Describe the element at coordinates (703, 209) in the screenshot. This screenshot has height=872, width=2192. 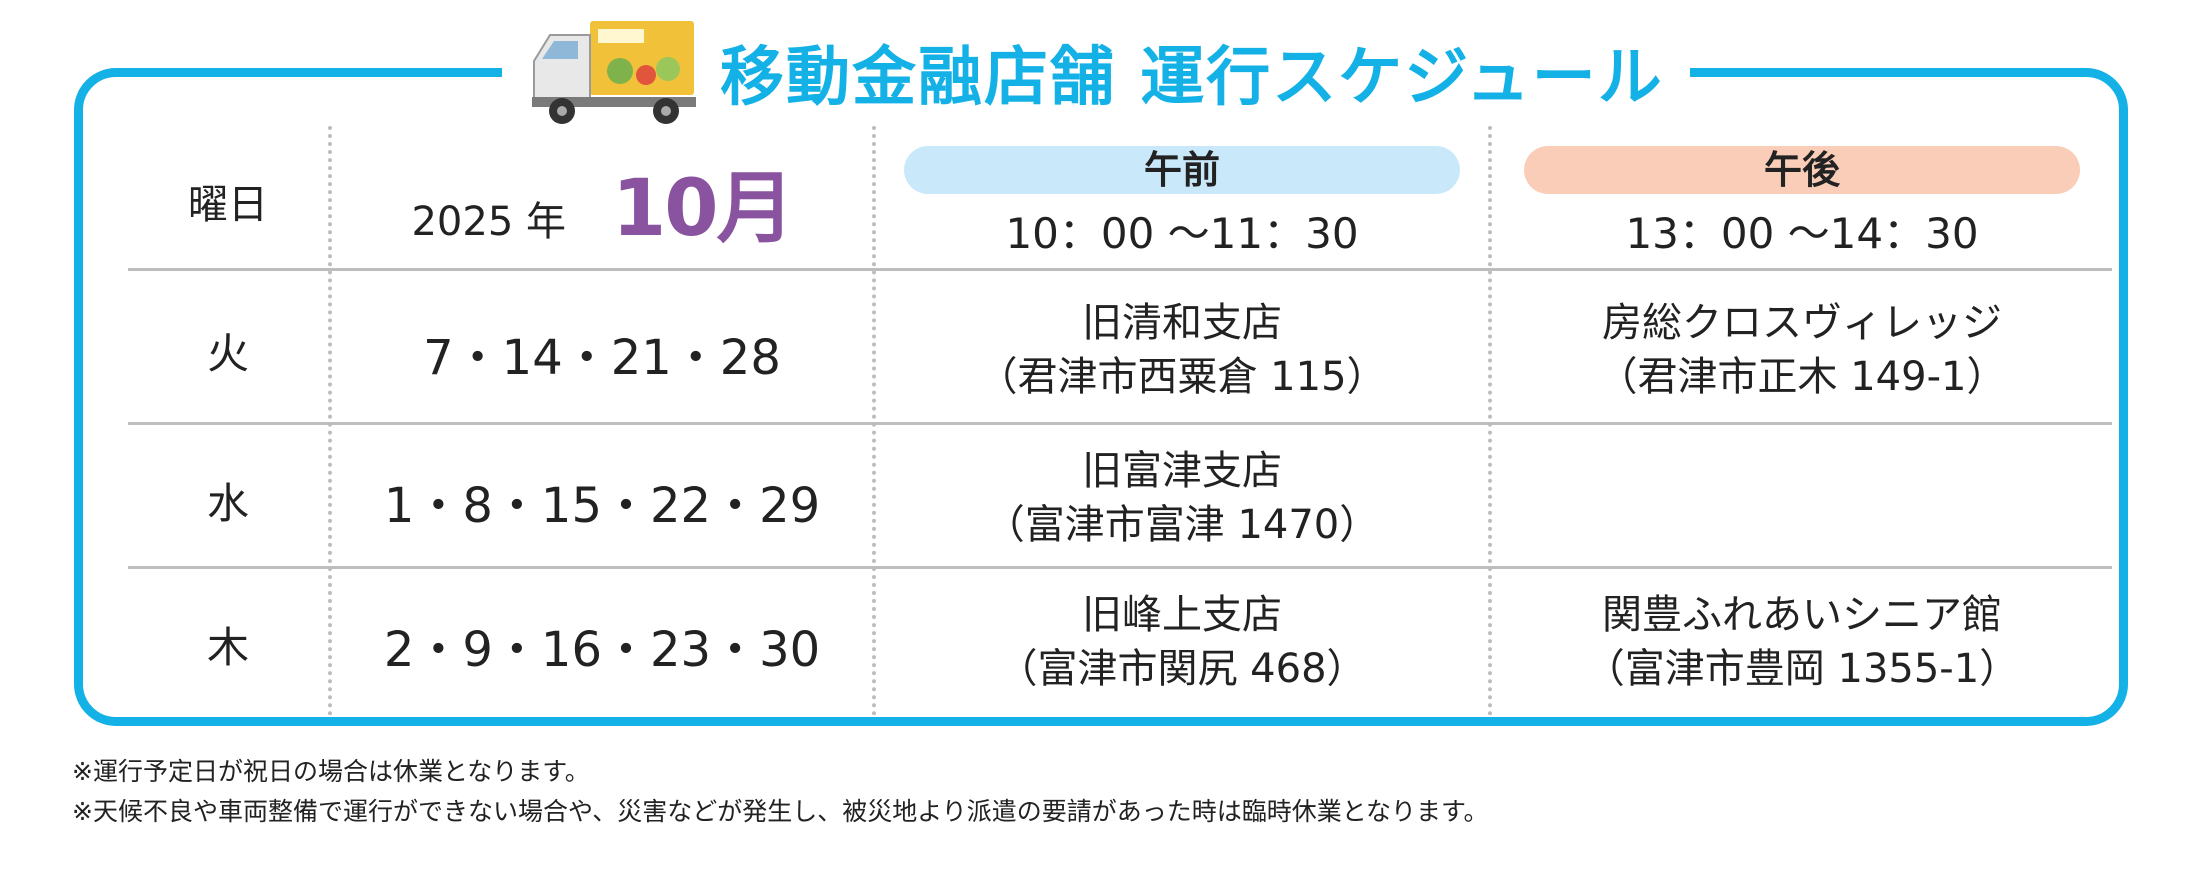
I see `month-label: 10月` at that location.